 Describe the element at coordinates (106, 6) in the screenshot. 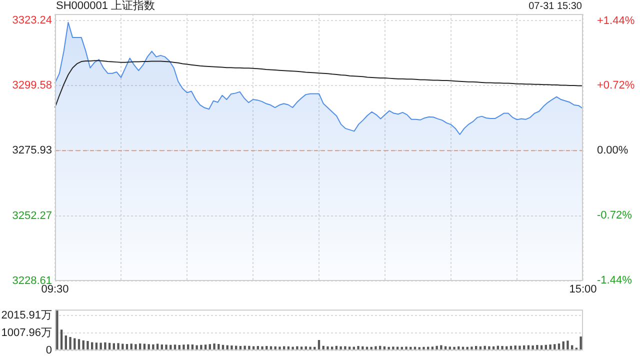

I see `chart-title: SH000001 上证指数` at that location.